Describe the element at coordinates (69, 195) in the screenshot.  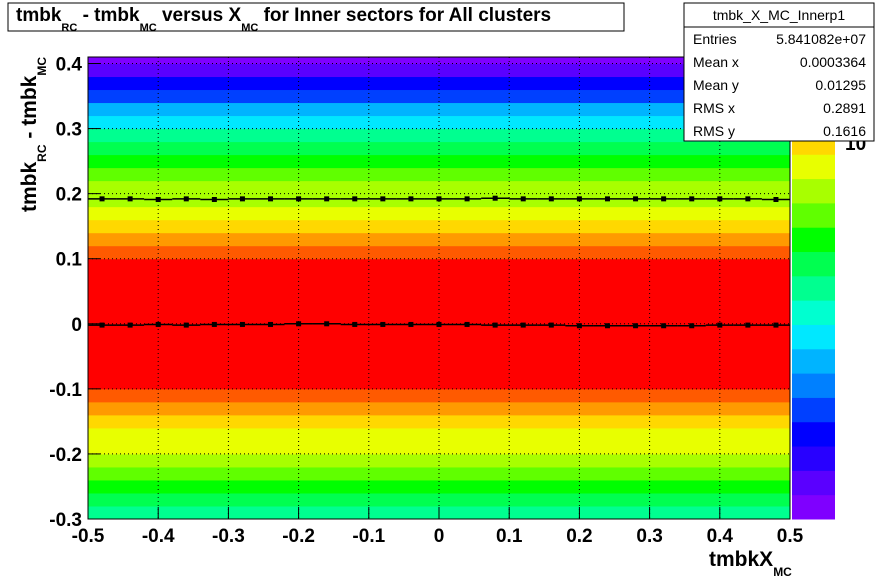
I see `y-tick-label: 0.2` at that location.